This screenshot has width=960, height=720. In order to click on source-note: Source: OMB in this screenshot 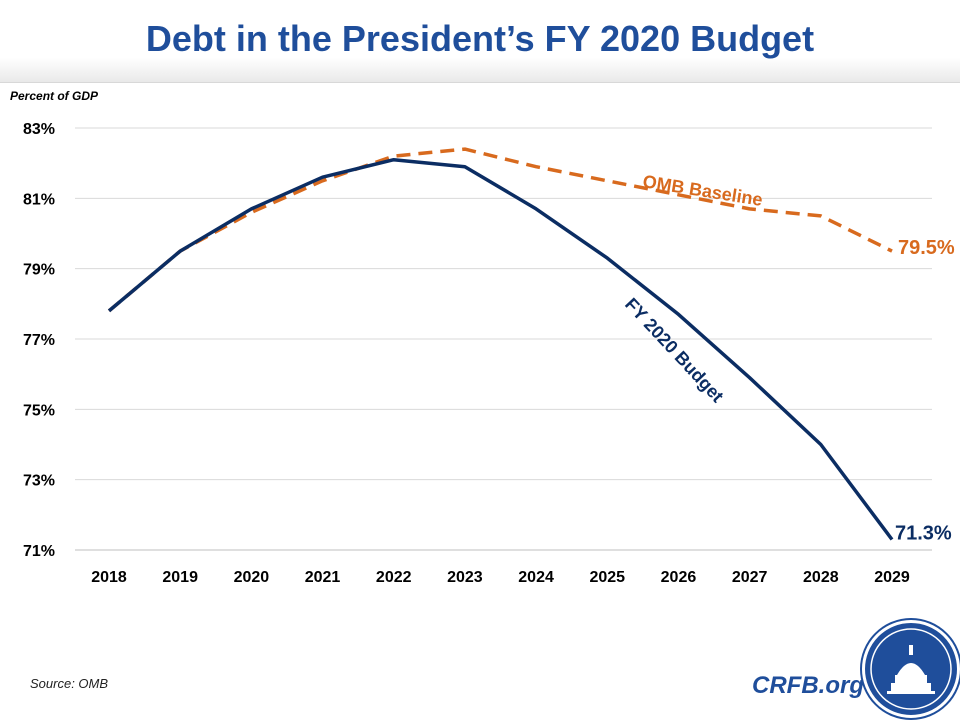, I will do `click(69, 683)`.